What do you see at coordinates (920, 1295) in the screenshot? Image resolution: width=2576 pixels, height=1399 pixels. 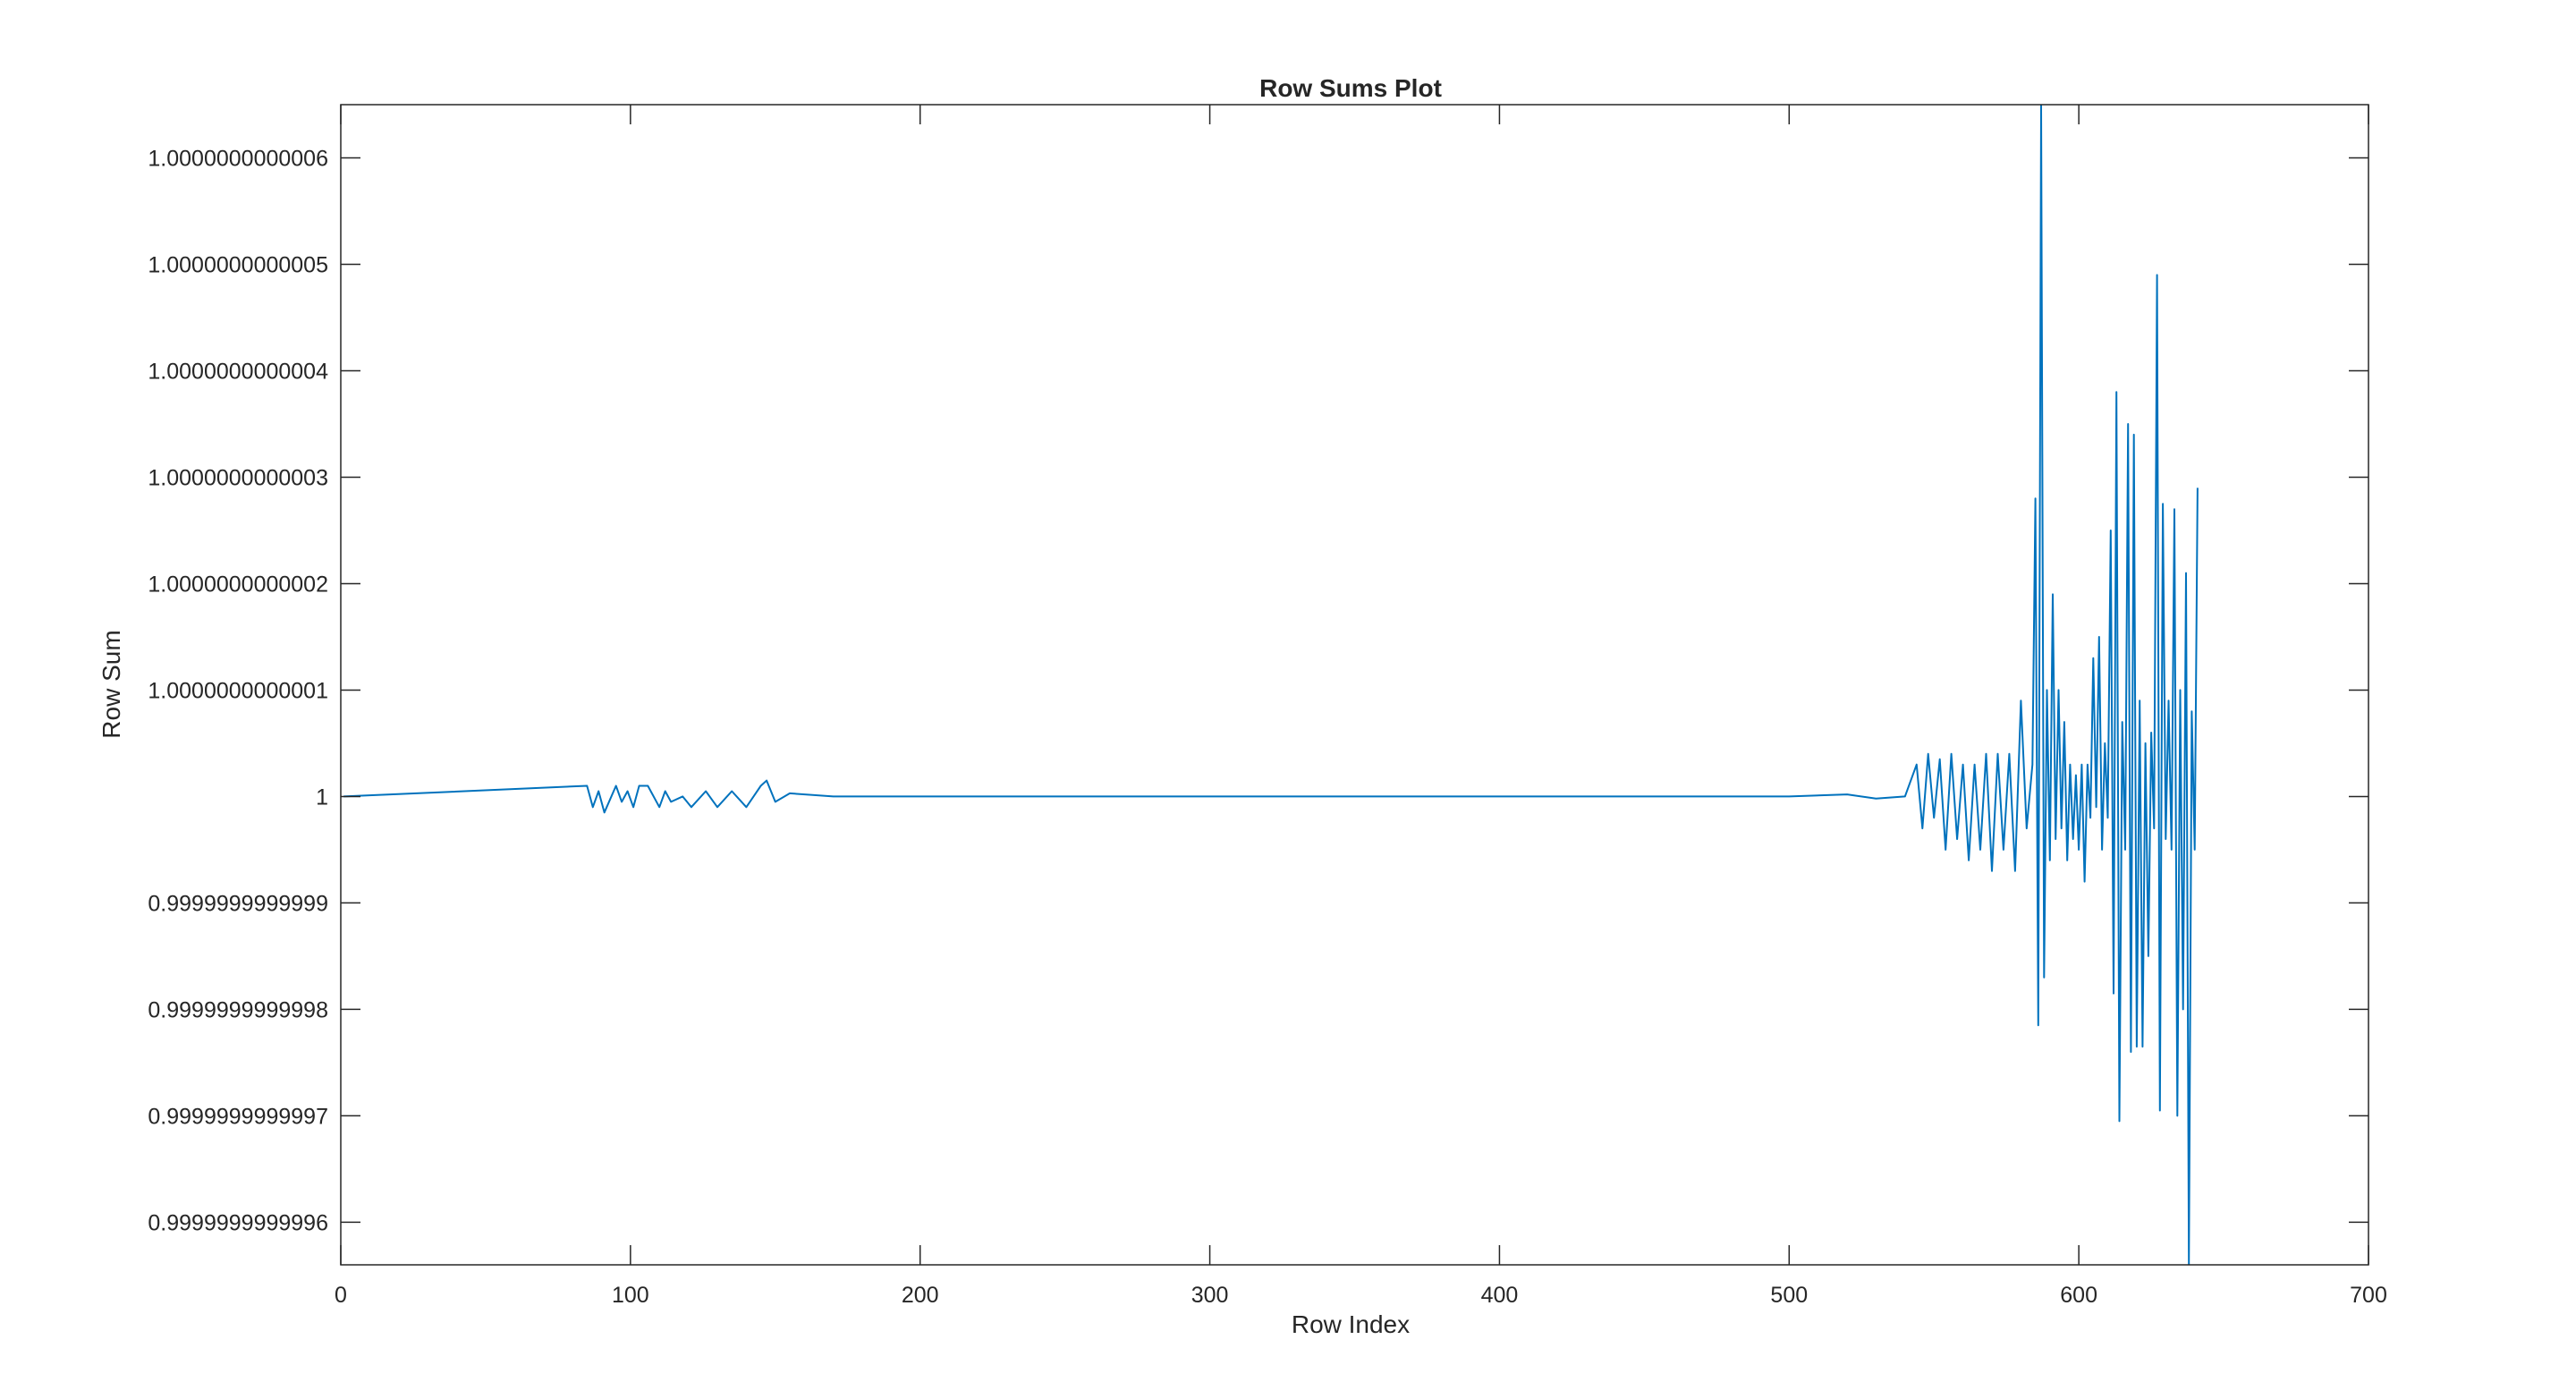 I see `x-tick-label: 200` at bounding box center [920, 1295].